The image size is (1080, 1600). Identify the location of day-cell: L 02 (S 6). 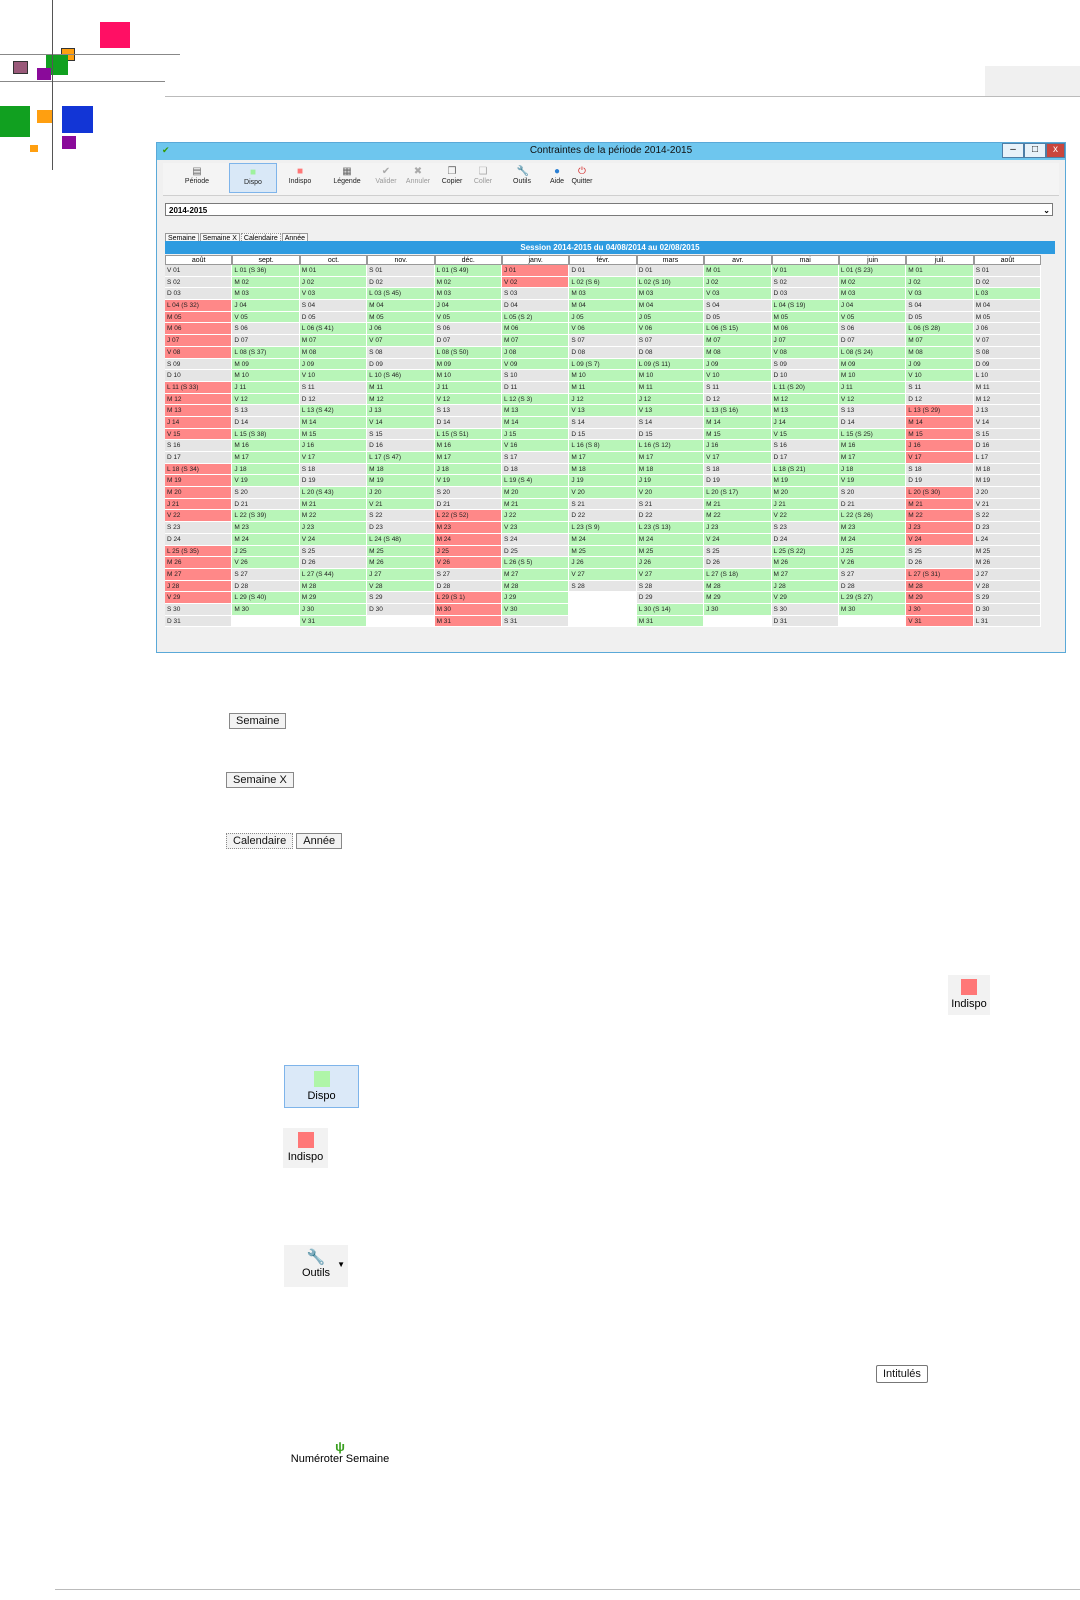
(603, 282).